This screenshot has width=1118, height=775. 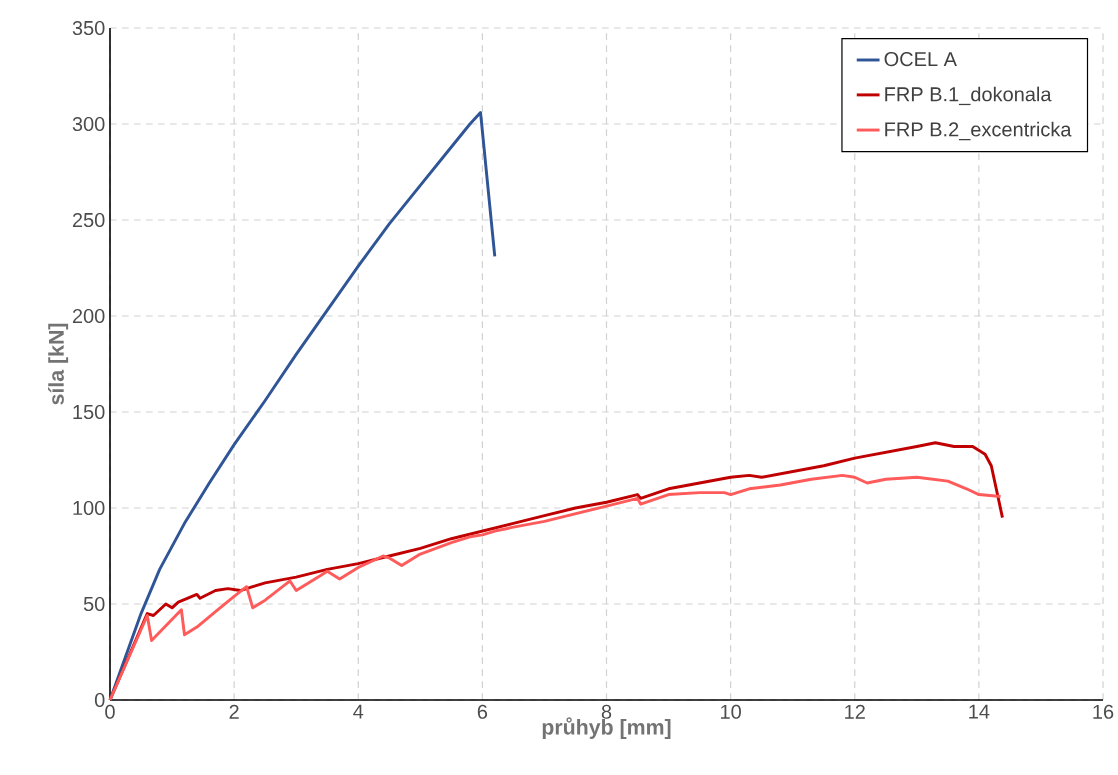 What do you see at coordinates (88, 124) in the screenshot?
I see `y-tick-label: 300` at bounding box center [88, 124].